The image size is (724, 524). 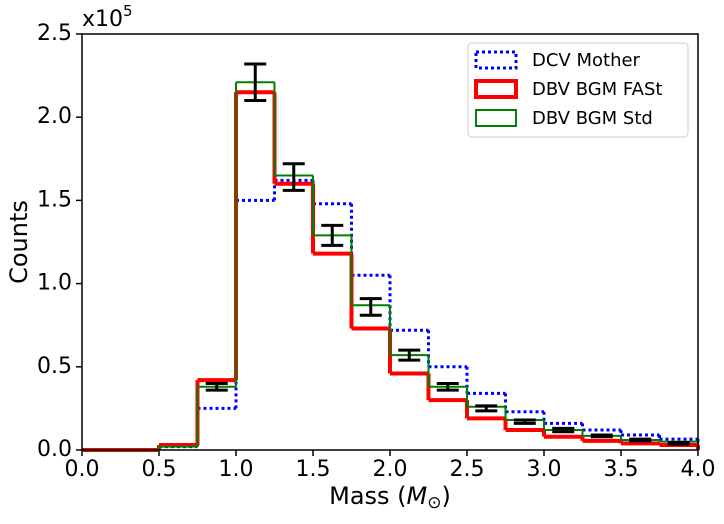 What do you see at coordinates (467, 469) in the screenshot?
I see `x-tick-label: 2.5` at bounding box center [467, 469].